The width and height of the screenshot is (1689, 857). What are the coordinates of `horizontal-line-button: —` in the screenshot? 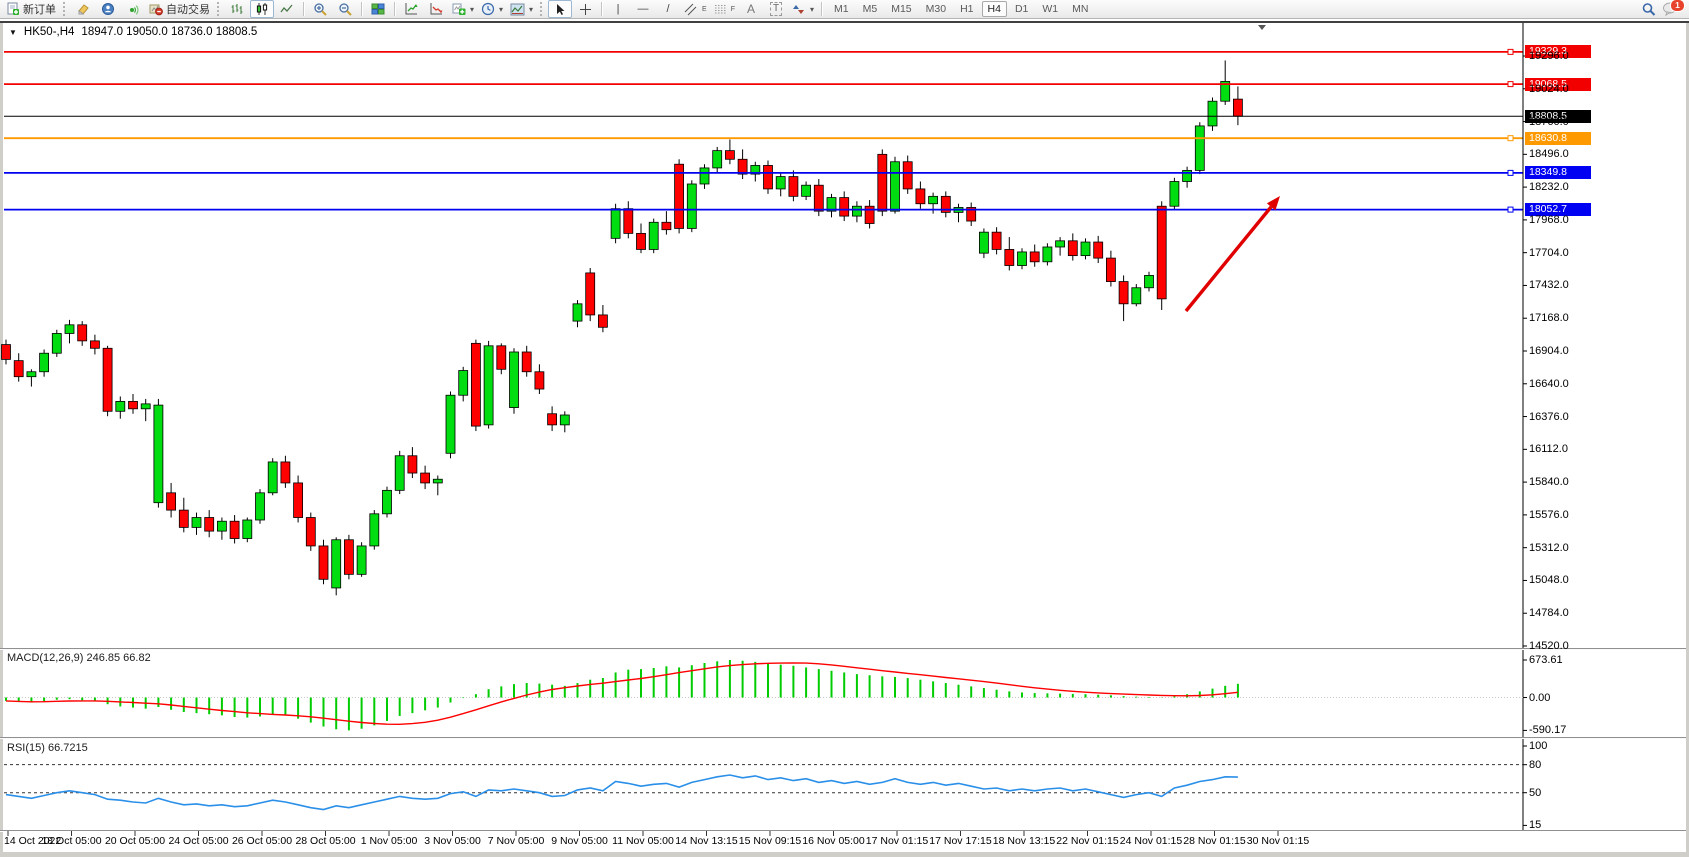 It's located at (643, 9).